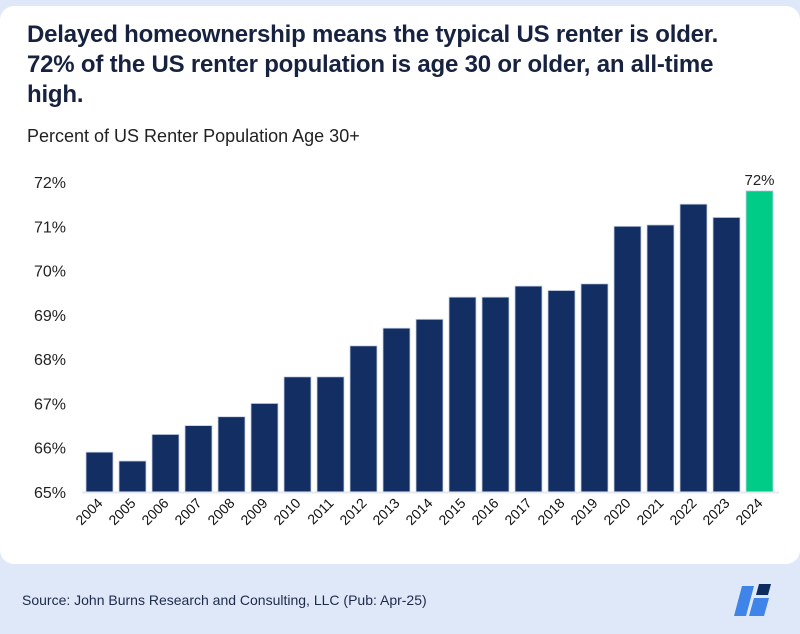 The height and width of the screenshot is (634, 800). What do you see at coordinates (583, 511) in the screenshot?
I see `x-tick-label: 2019` at bounding box center [583, 511].